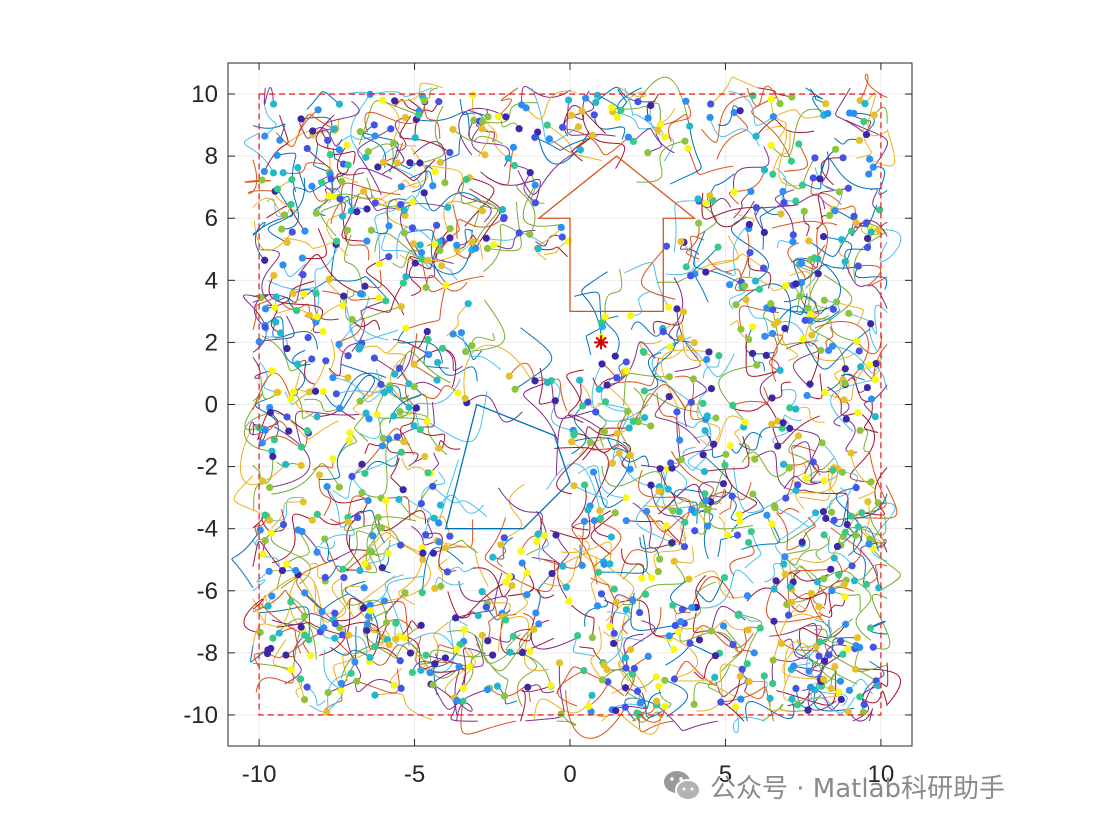 This screenshot has width=1098, height=829. Describe the element at coordinates (204, 94) in the screenshot. I see `y-tick-label: 10` at that location.